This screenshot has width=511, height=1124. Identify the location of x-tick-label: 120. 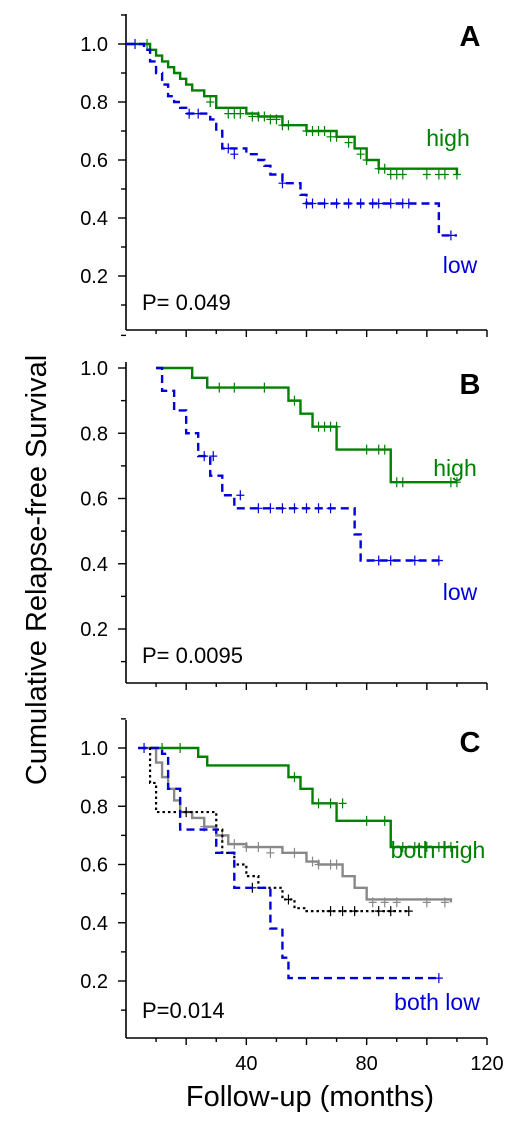
(486, 1064).